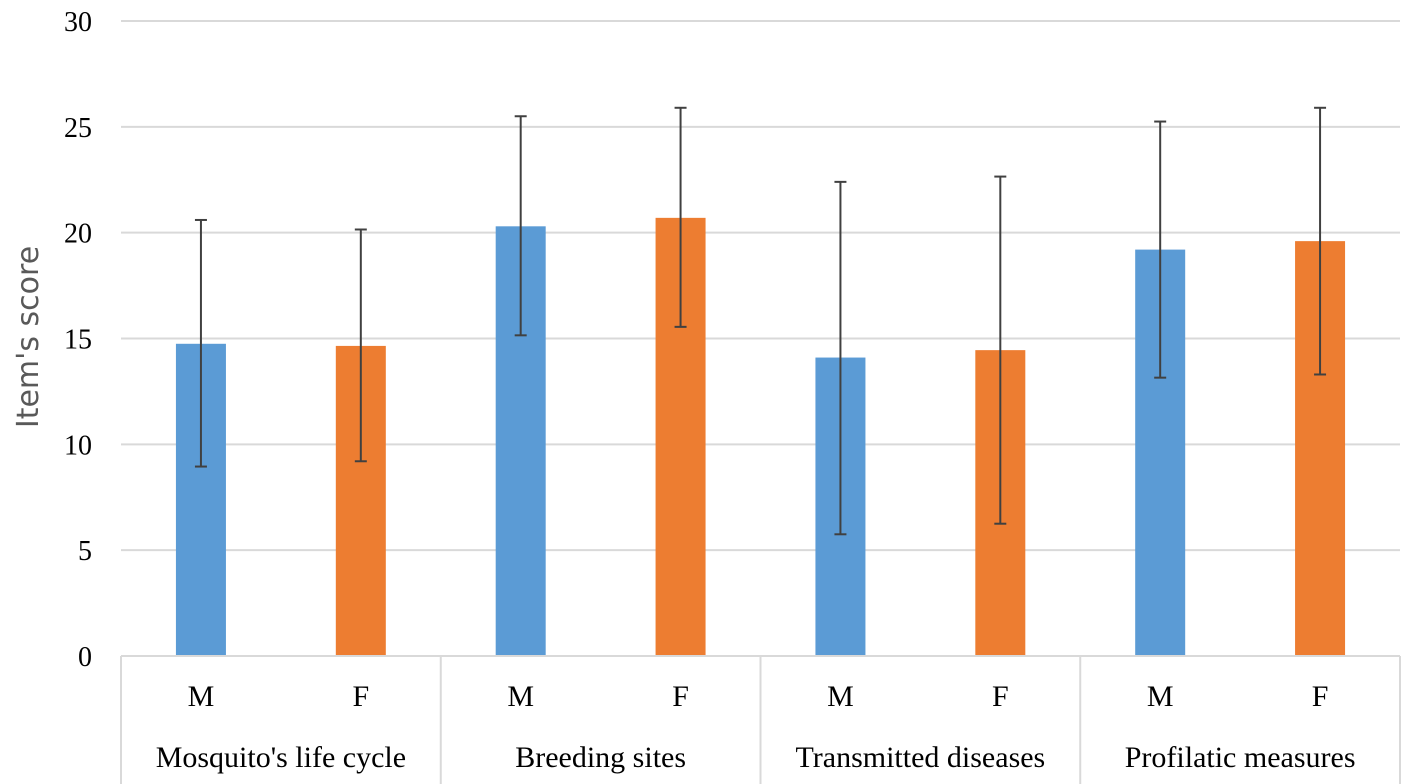  What do you see at coordinates (78, 22) in the screenshot?
I see `y-tick-label: 30` at bounding box center [78, 22].